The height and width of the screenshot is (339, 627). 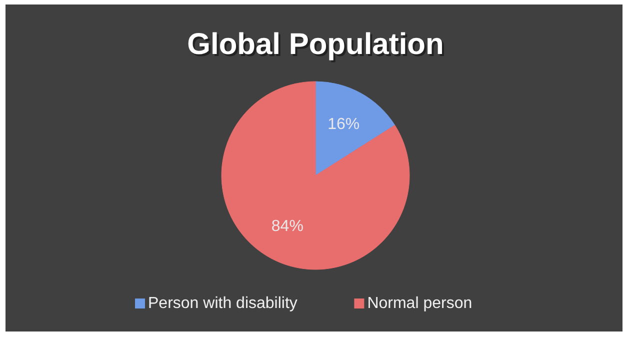 I want to click on chart-title: Global Population, so click(x=317, y=46).